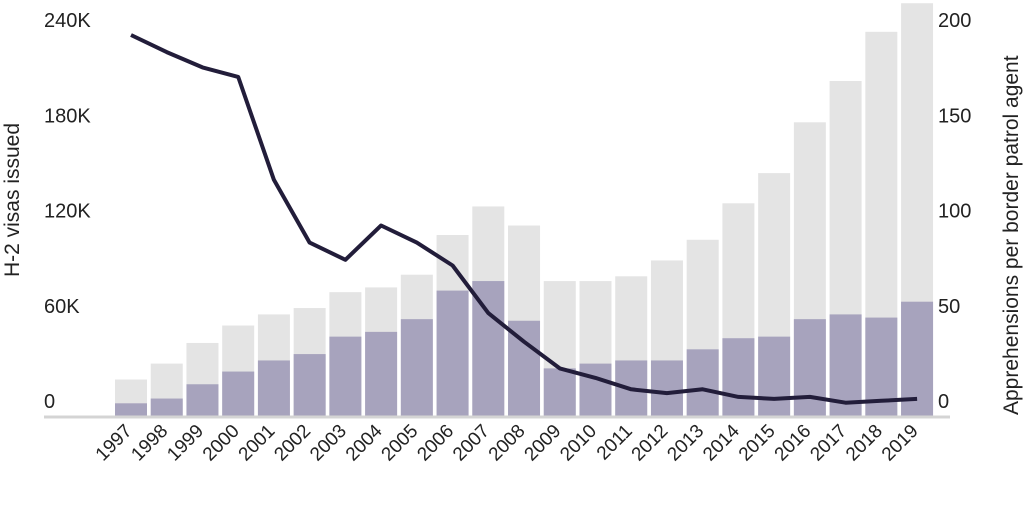  I want to click on x-tick-label: 2001, so click(257, 443).